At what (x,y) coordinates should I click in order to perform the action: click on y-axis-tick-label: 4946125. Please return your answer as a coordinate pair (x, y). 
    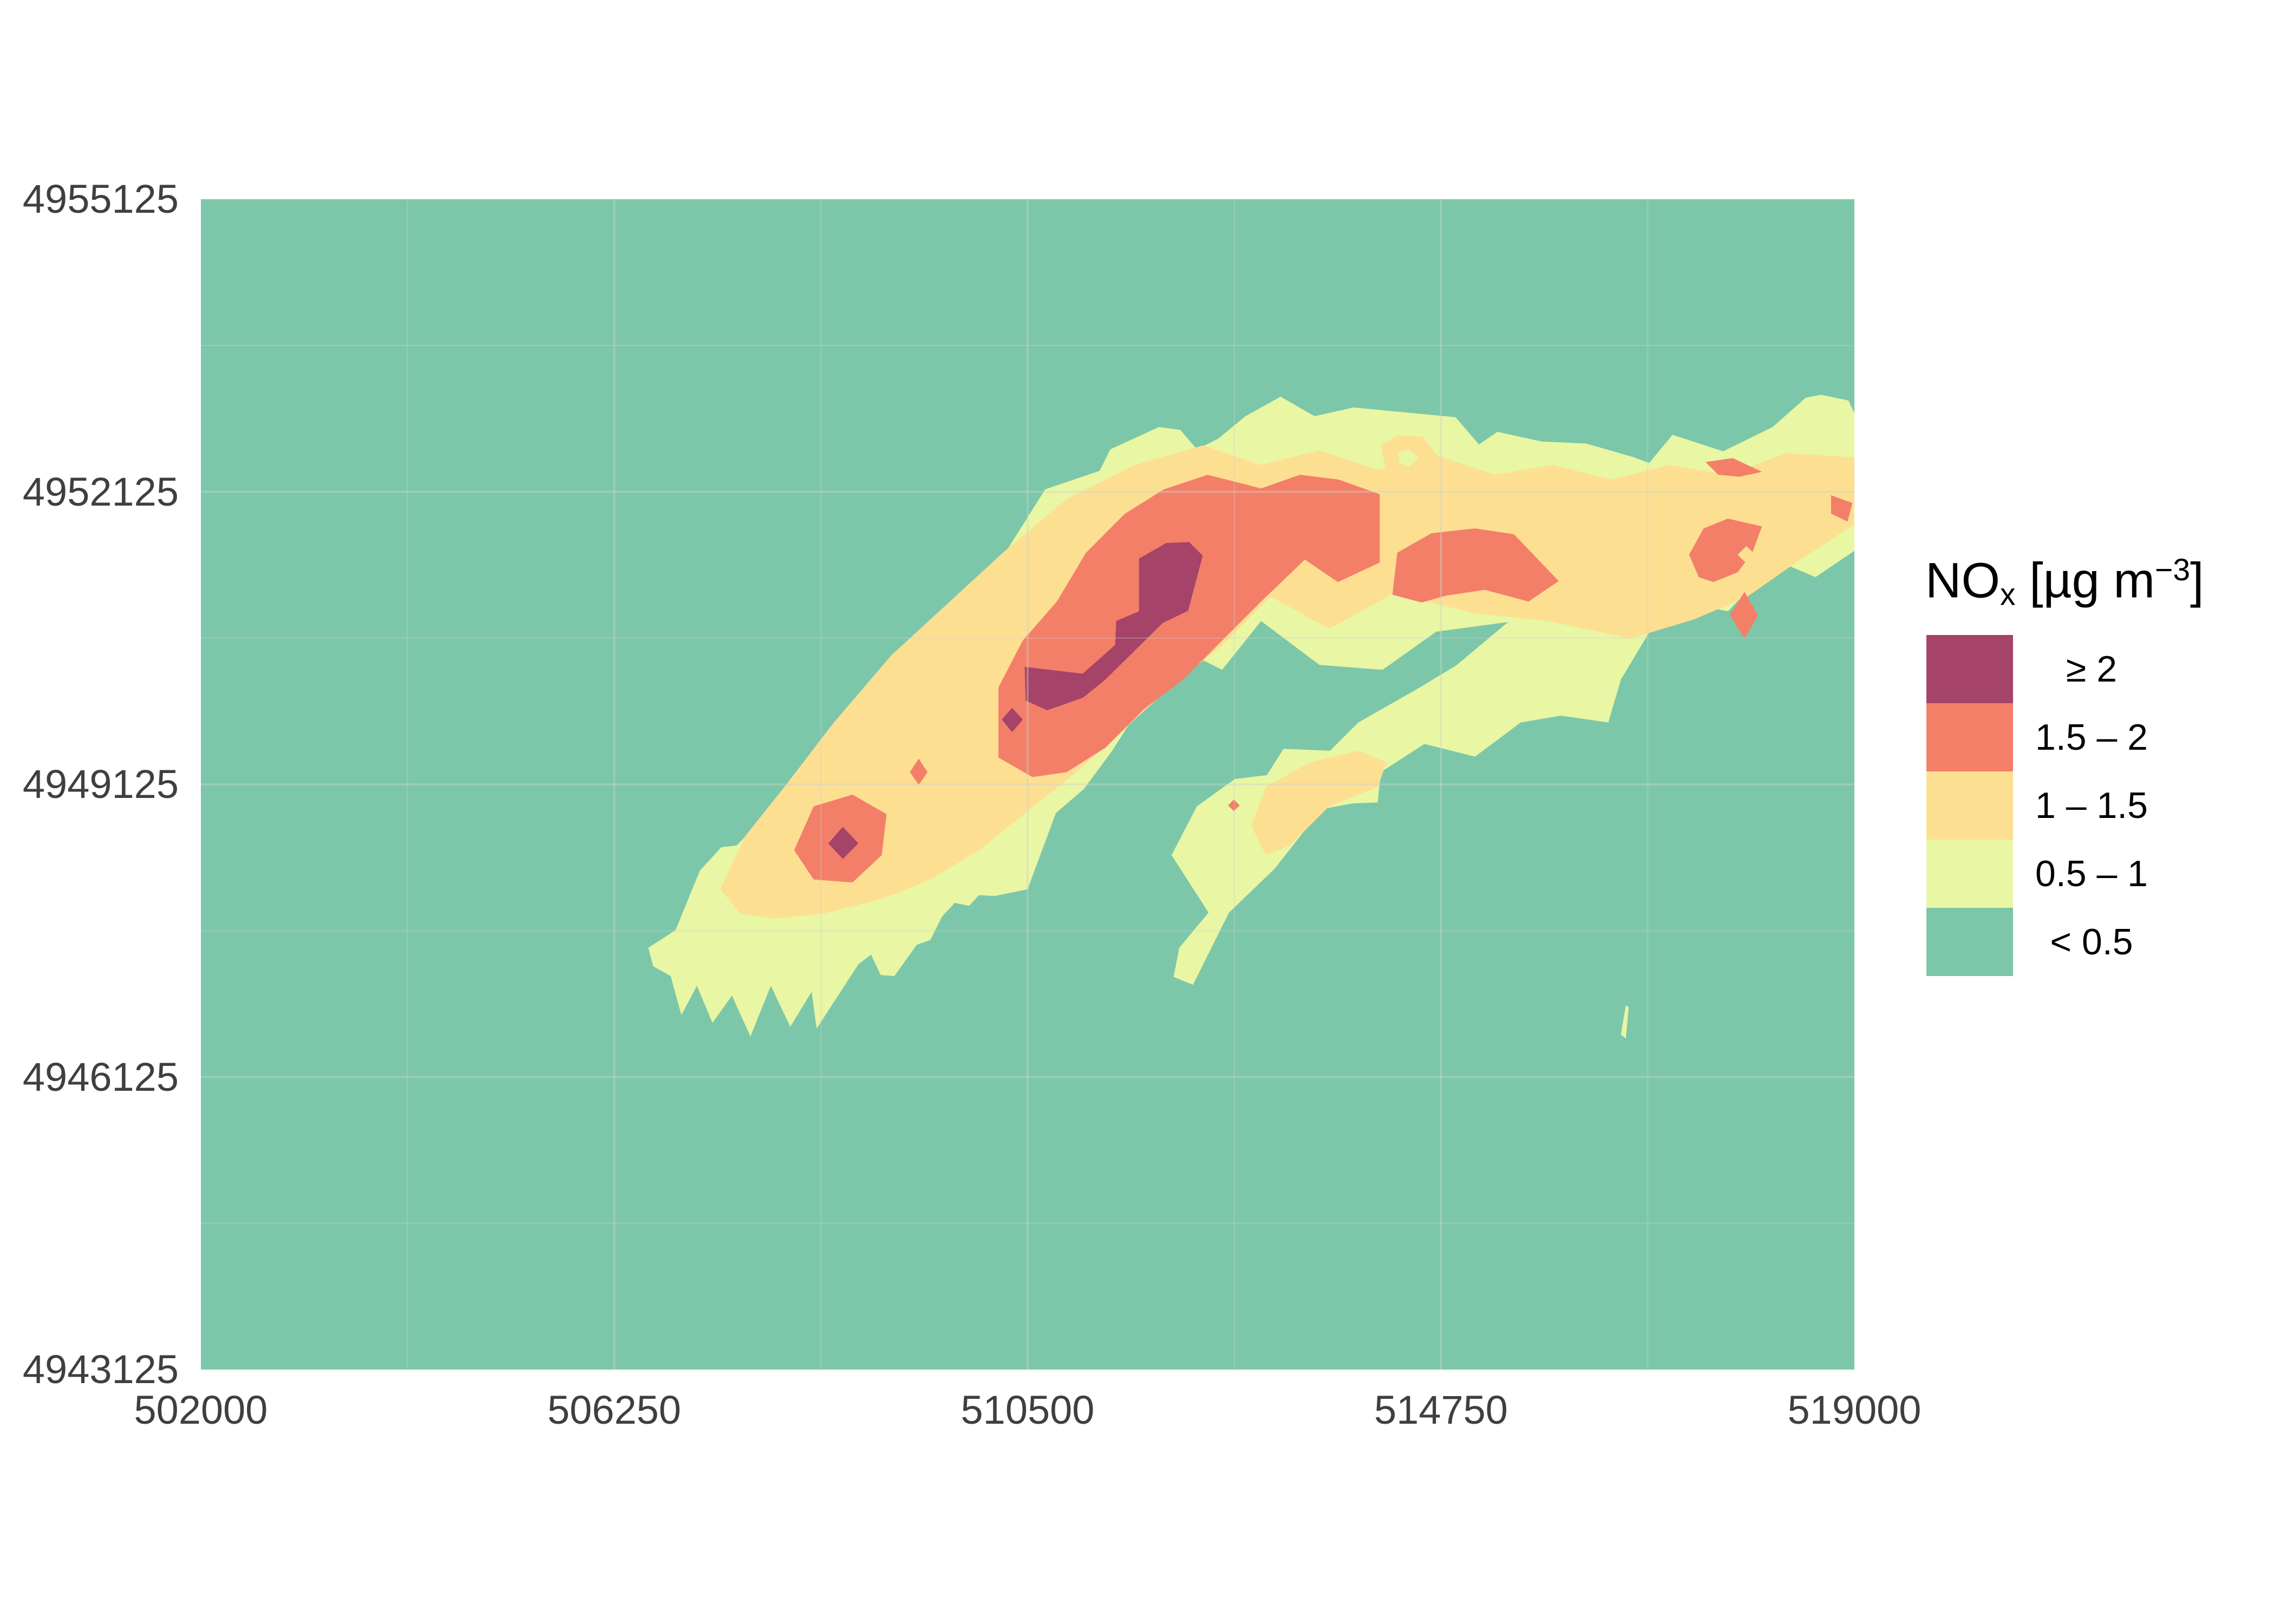
    Looking at the image, I should click on (101, 1076).